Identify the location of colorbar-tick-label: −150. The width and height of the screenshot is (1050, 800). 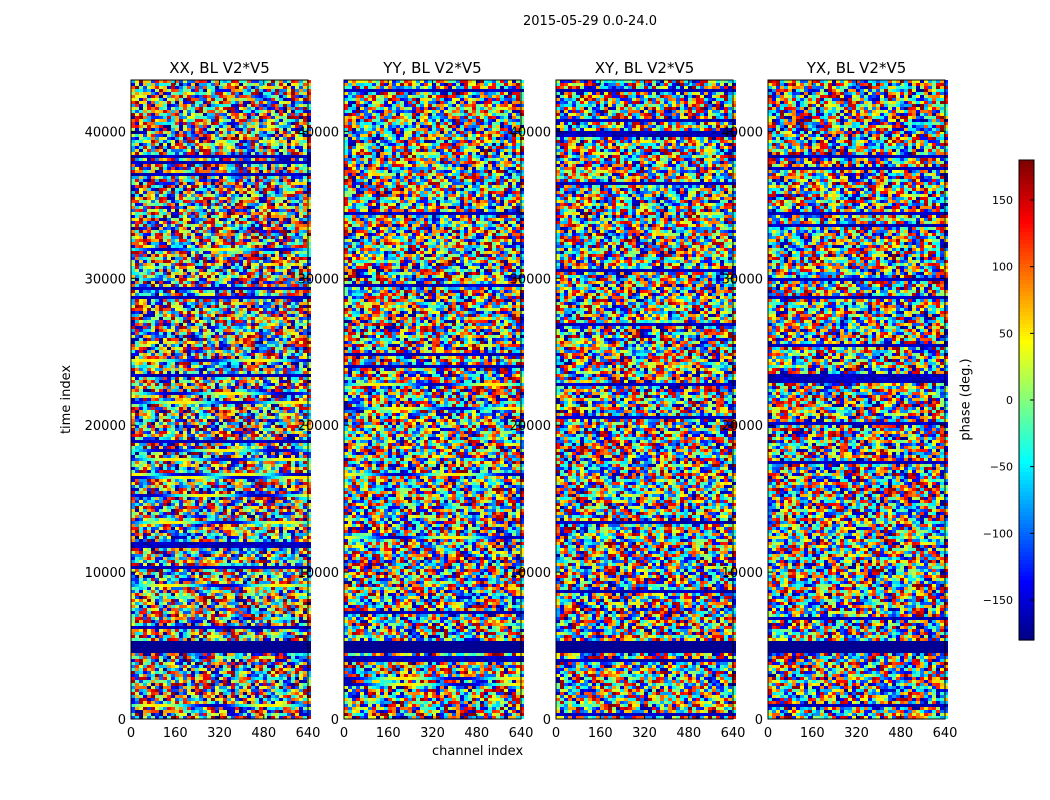
(998, 600).